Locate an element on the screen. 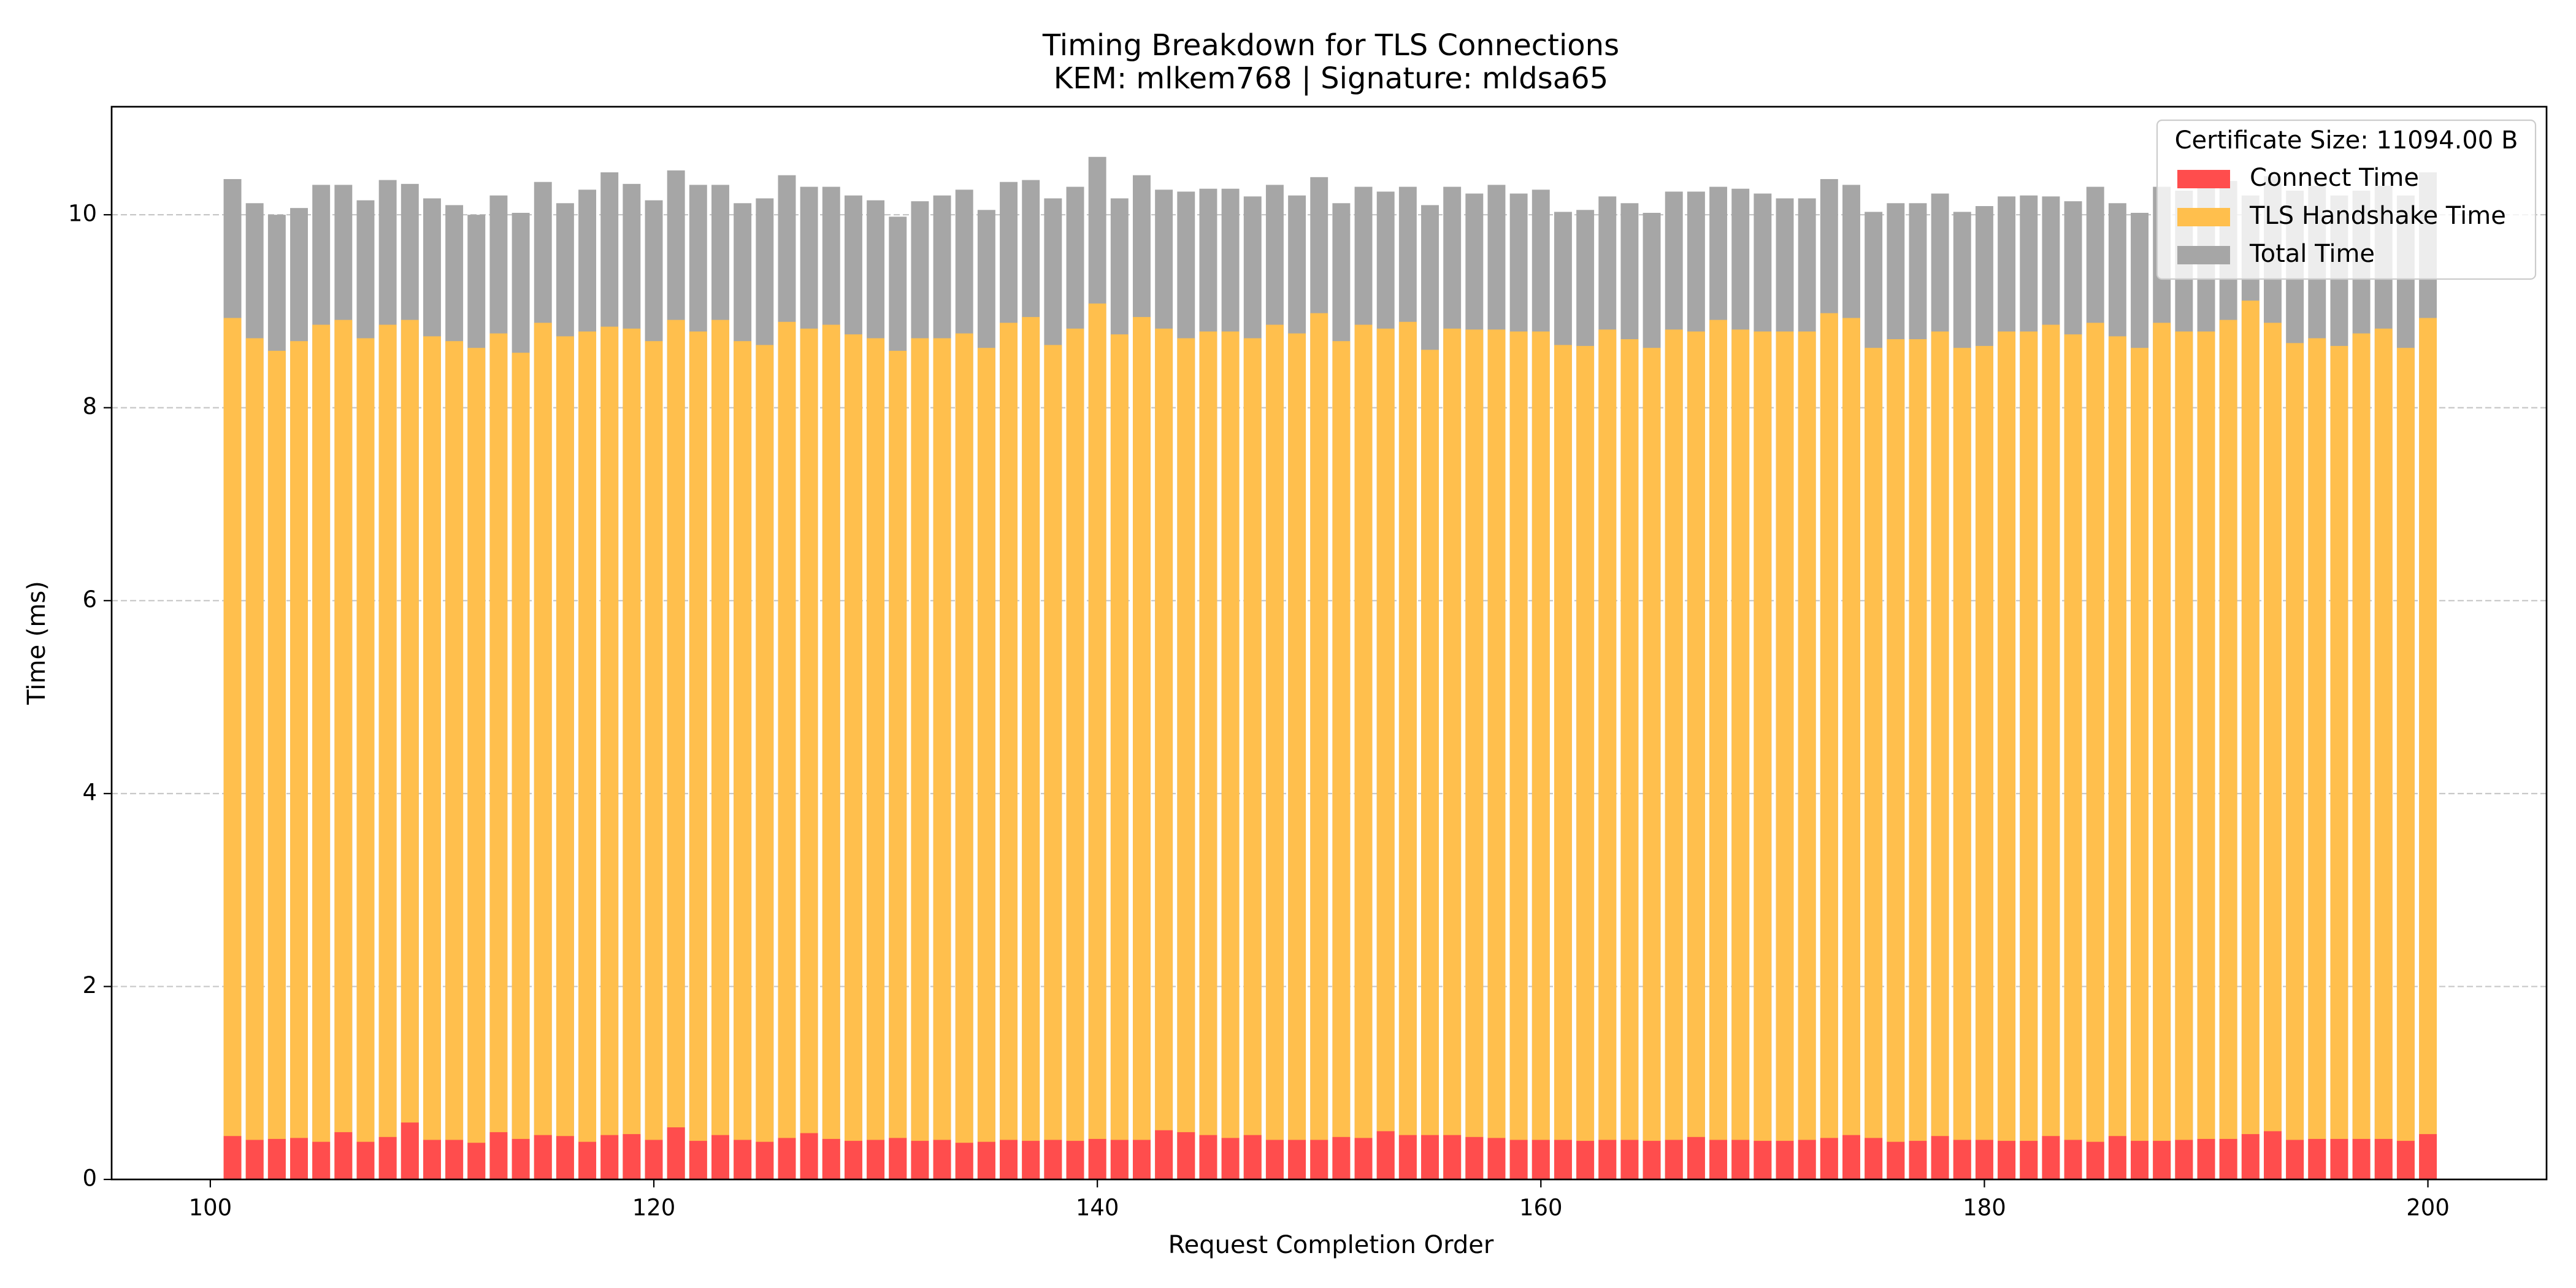 The image size is (2576, 1288). legend-swatch is located at coordinates (2203, 255).